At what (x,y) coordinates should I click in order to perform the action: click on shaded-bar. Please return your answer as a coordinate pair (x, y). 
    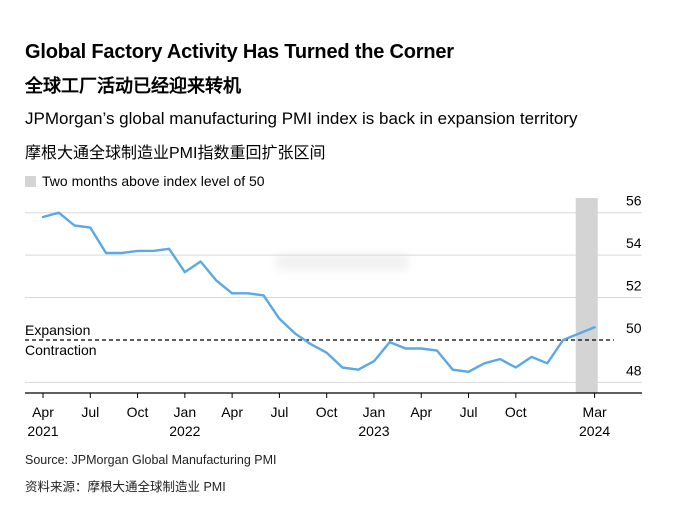
    Looking at the image, I should click on (586, 295).